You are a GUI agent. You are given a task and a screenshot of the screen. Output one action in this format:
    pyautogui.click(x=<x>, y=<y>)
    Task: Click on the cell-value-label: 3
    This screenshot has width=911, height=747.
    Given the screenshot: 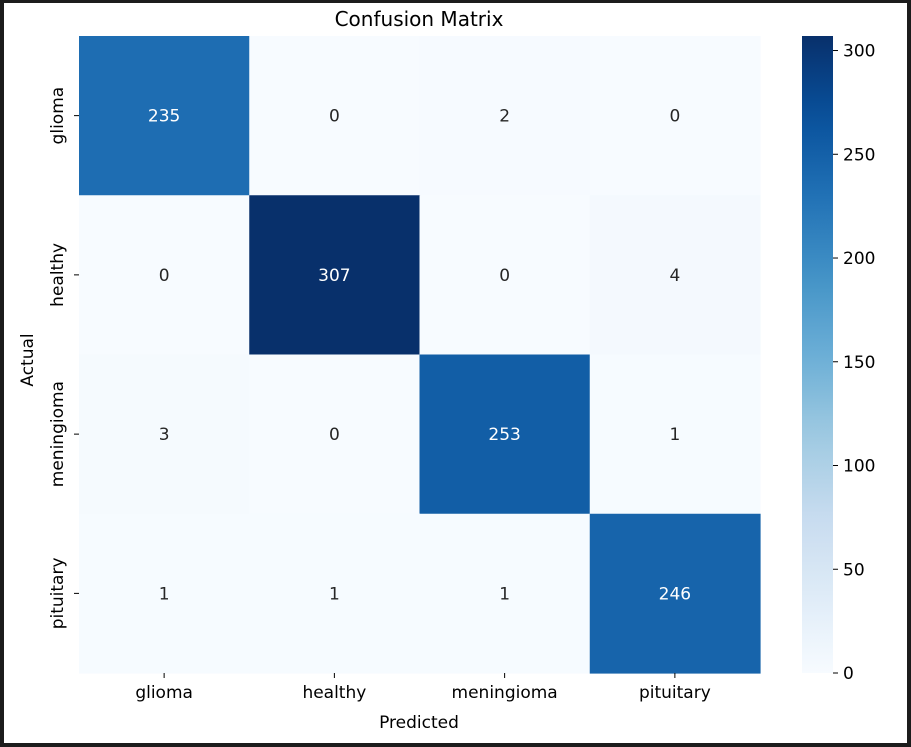 What is the action you would take?
    pyautogui.click(x=164, y=435)
    